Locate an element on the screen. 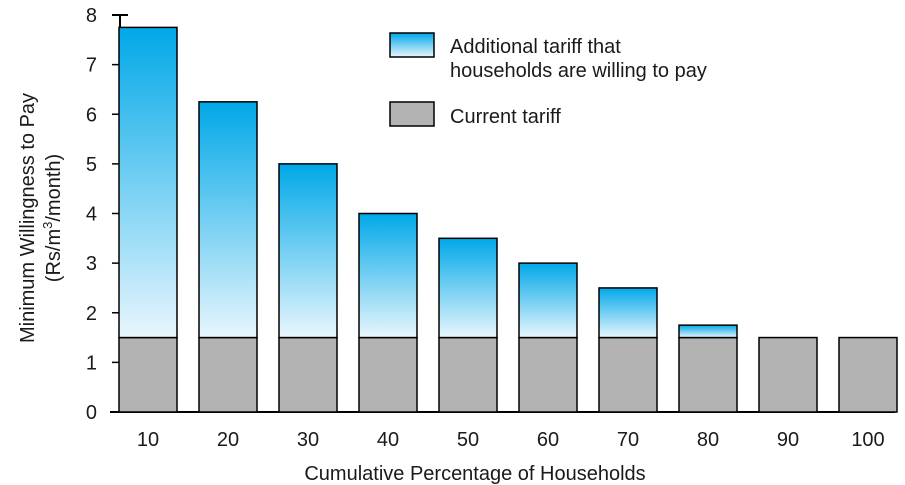  y-axis-title: Minimum Willingness to Pay (Rs/m3/month) is located at coordinates (41, 218).